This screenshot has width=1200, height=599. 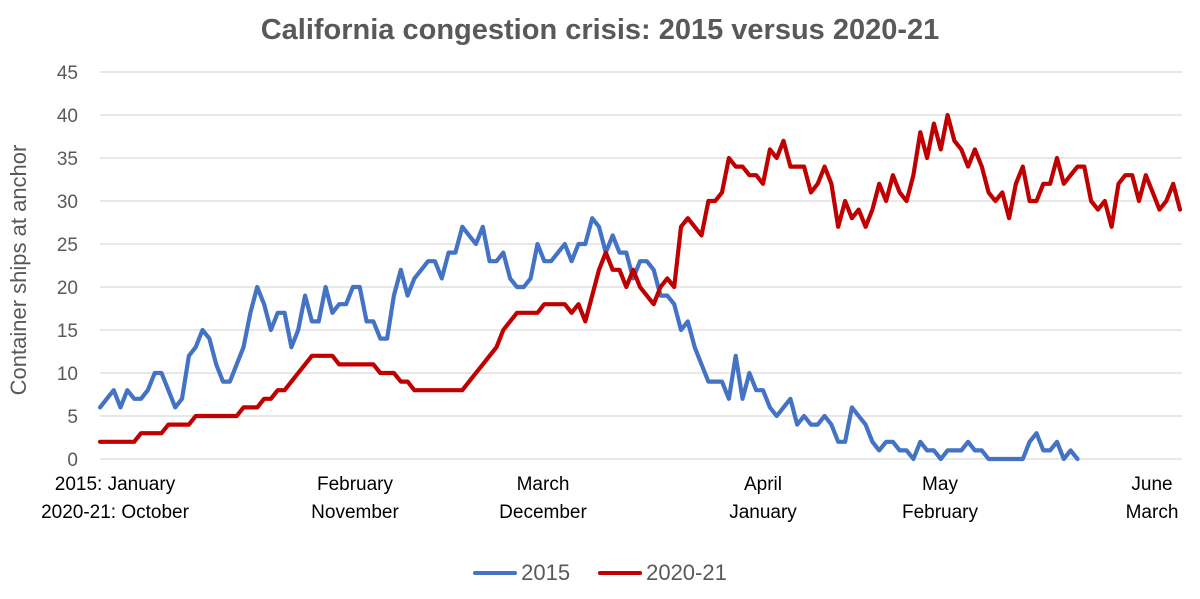 I want to click on x-tick-line-2015: May, so click(x=940, y=484).